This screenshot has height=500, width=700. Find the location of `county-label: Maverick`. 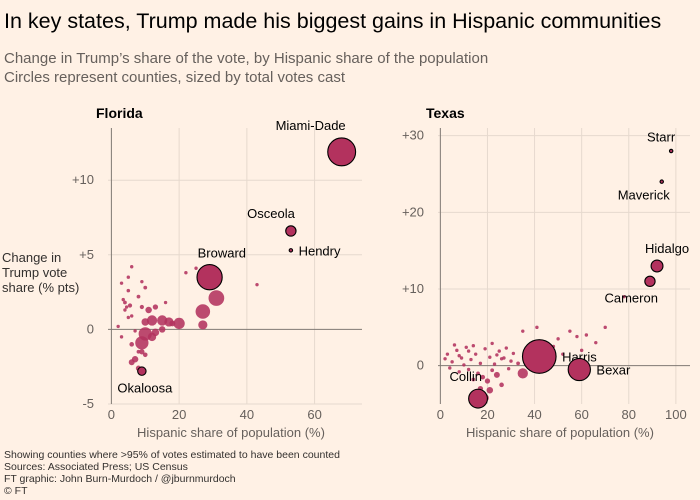

county-label: Maverick is located at coordinates (644, 194).